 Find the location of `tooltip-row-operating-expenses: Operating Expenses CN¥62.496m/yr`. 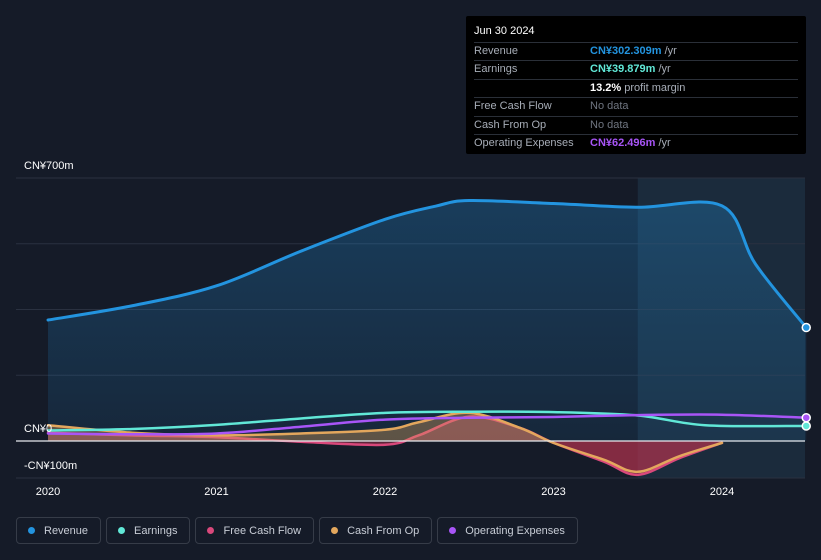

tooltip-row-operating-expenses: Operating Expenses CN¥62.496m/yr is located at coordinates (636, 142).